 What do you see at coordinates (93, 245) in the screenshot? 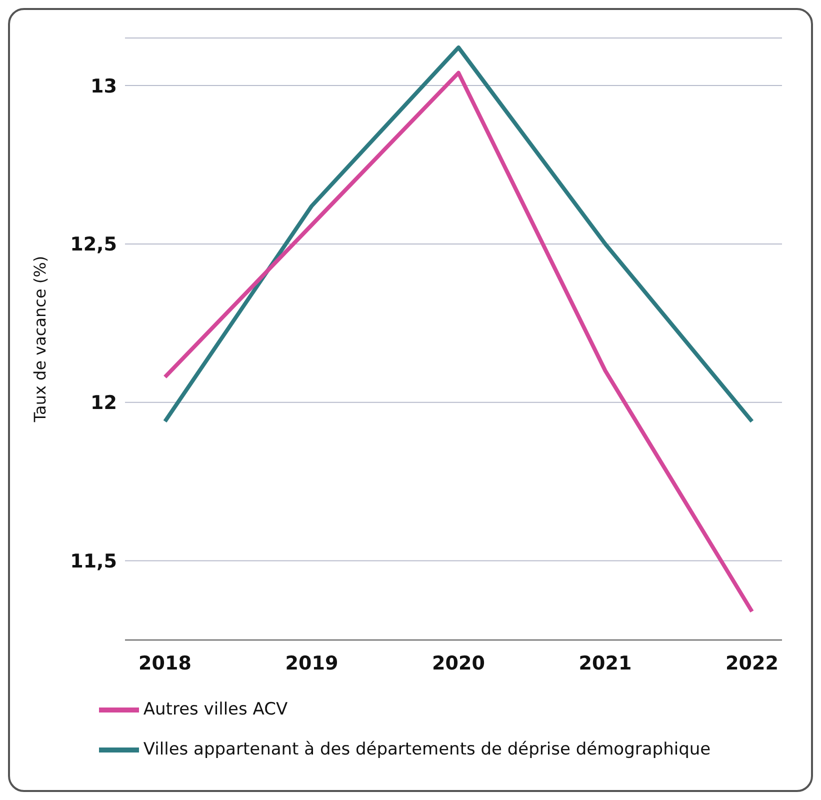
I see `y-tick-label: 12,5` at bounding box center [93, 245].